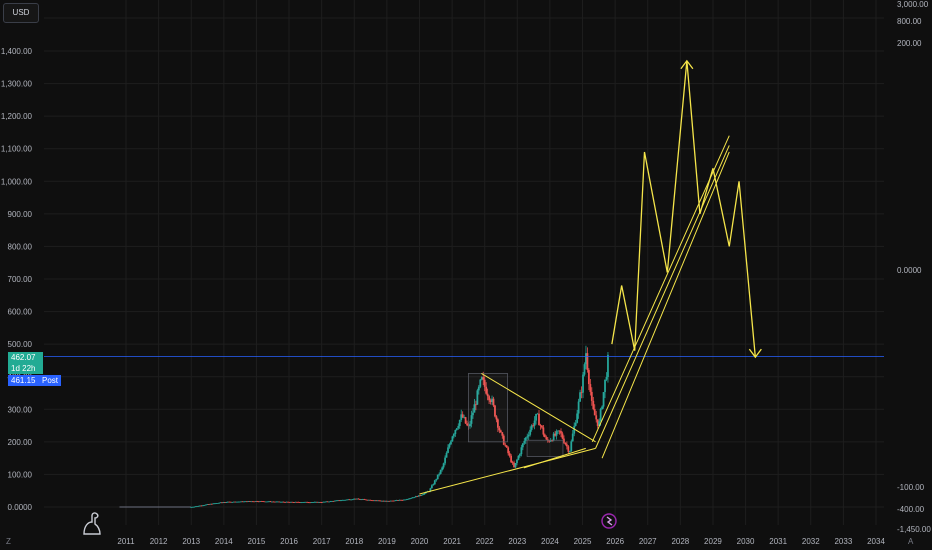  I want to click on arrowhead-down, so click(755, 353).